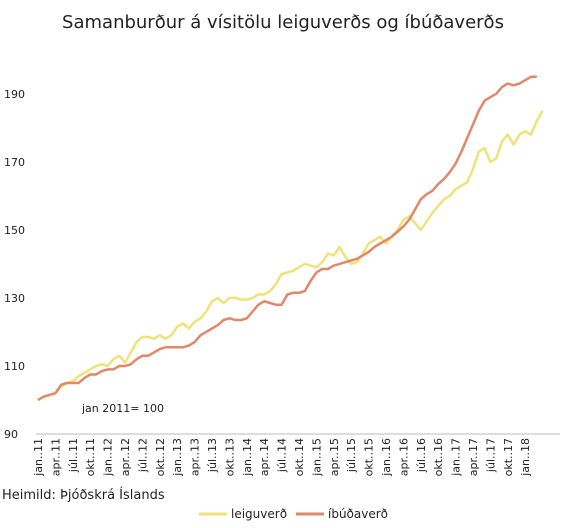  I want to click on x-tick-label: júl..14, so click(282, 455).